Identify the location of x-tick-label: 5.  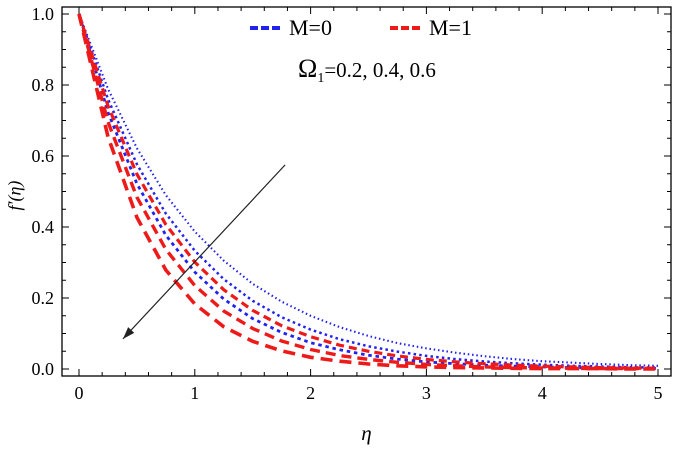
(658, 393).